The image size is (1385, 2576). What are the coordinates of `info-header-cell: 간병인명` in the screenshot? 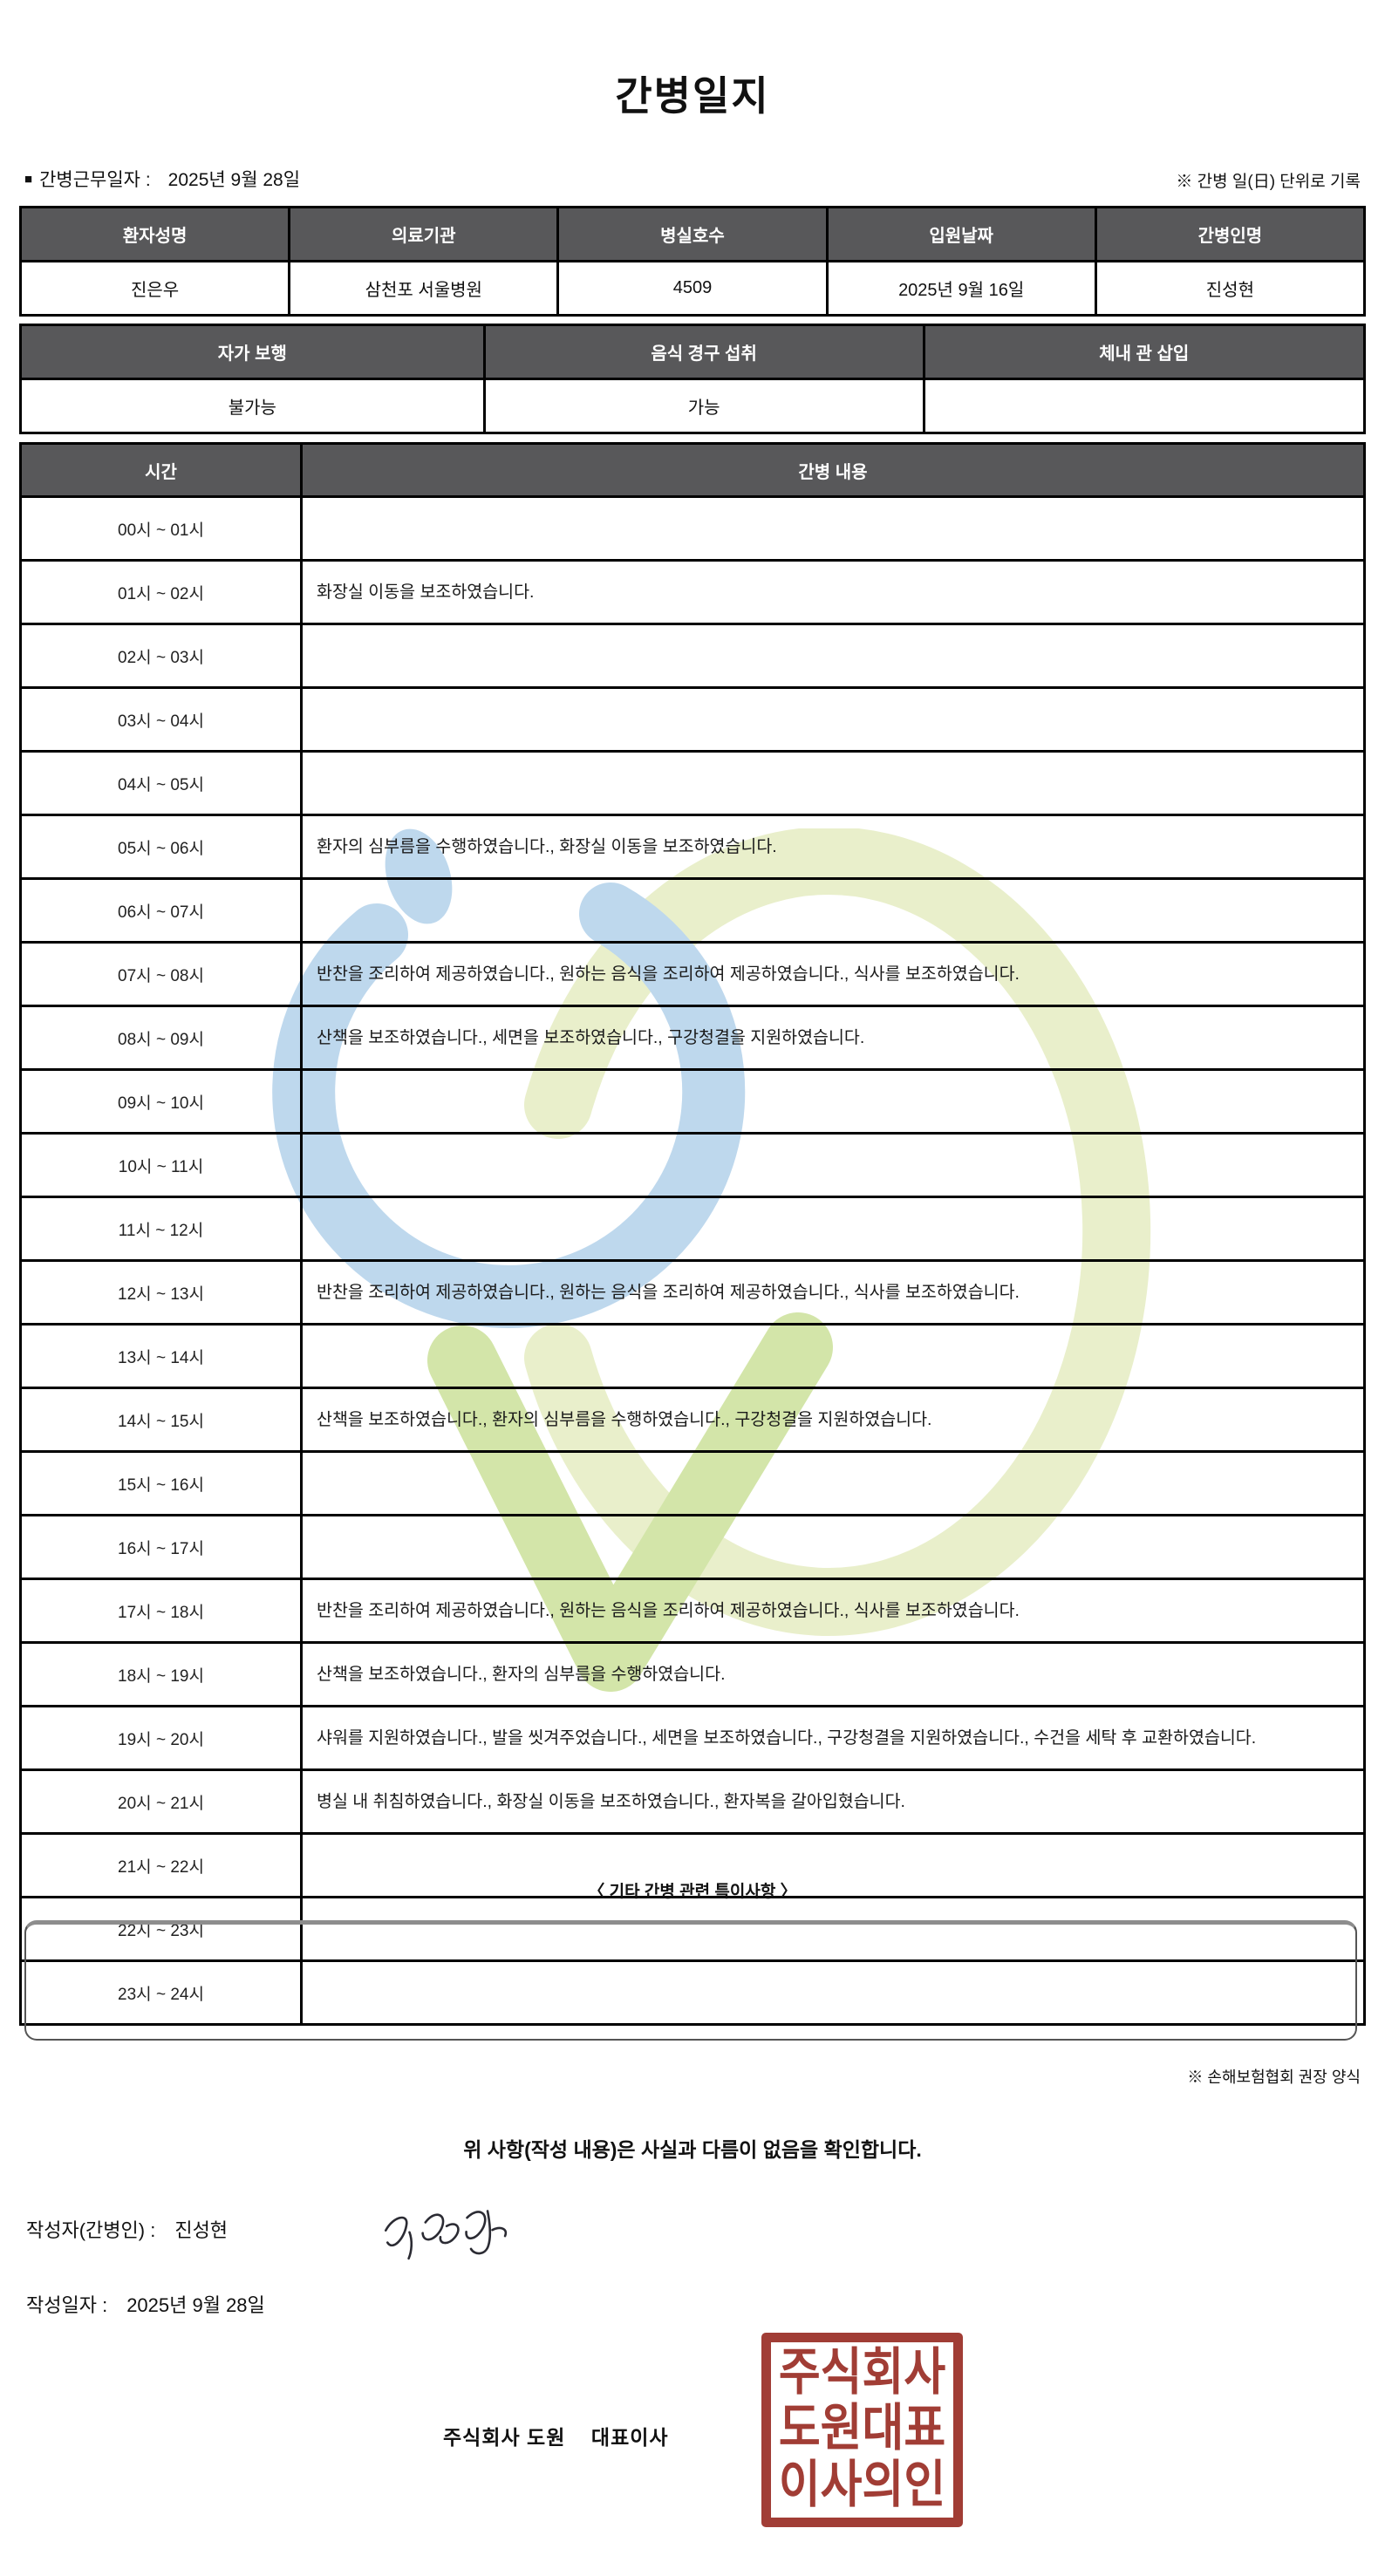 It's located at (1230, 234).